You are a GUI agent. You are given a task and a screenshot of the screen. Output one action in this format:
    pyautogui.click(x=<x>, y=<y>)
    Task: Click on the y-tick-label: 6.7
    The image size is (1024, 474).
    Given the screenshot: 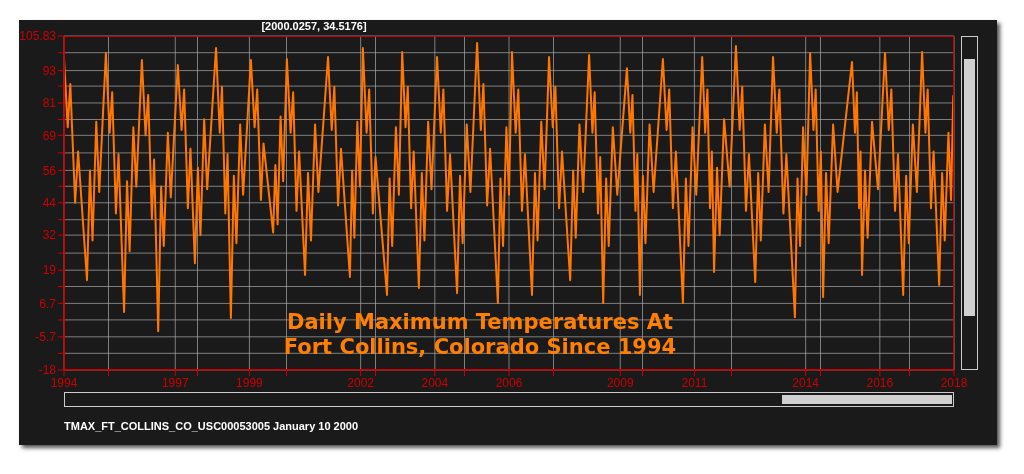 What is the action you would take?
    pyautogui.click(x=48, y=303)
    